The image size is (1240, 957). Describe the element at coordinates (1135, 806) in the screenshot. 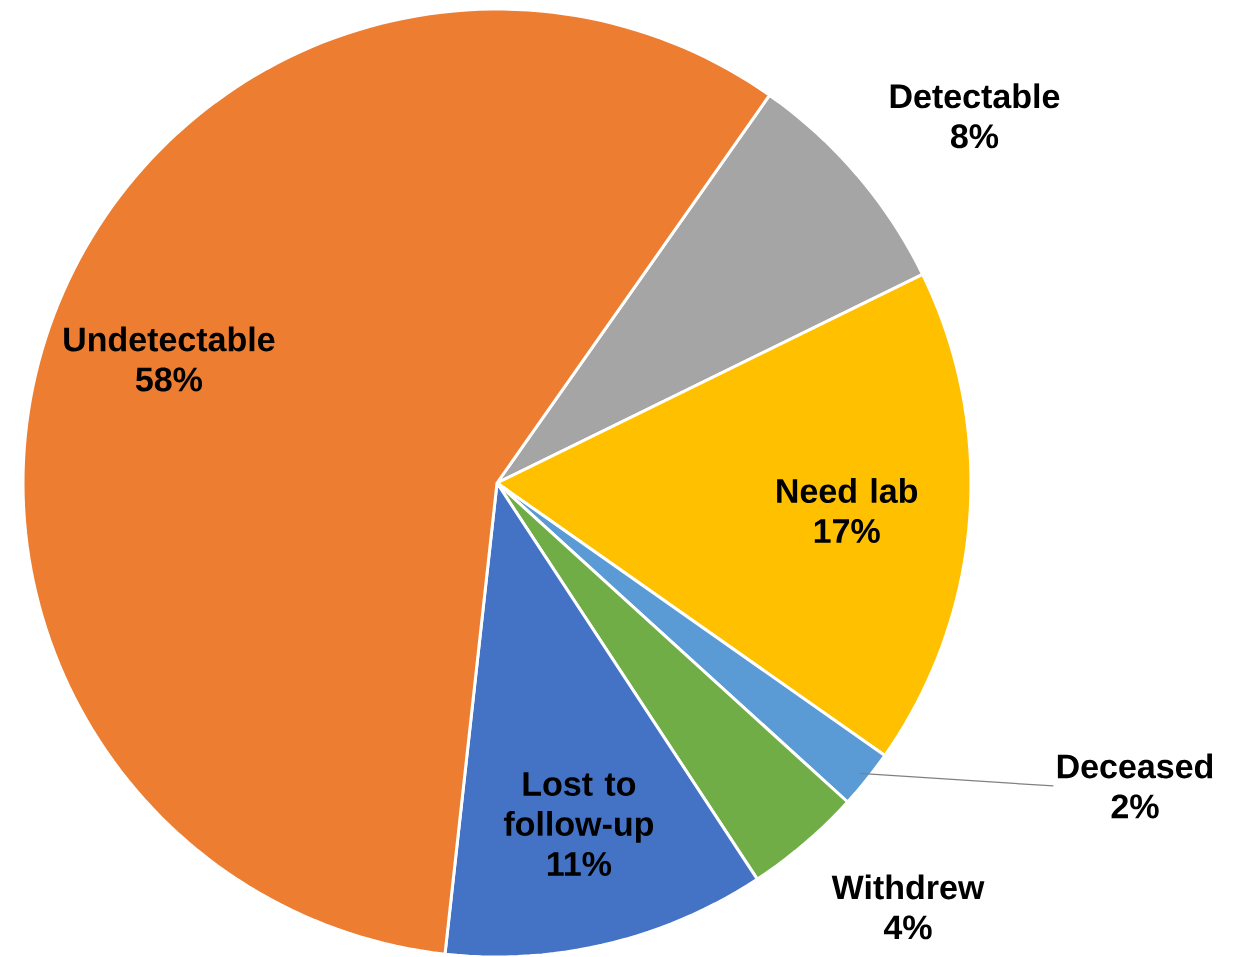

I see `data-label: 2%` at that location.